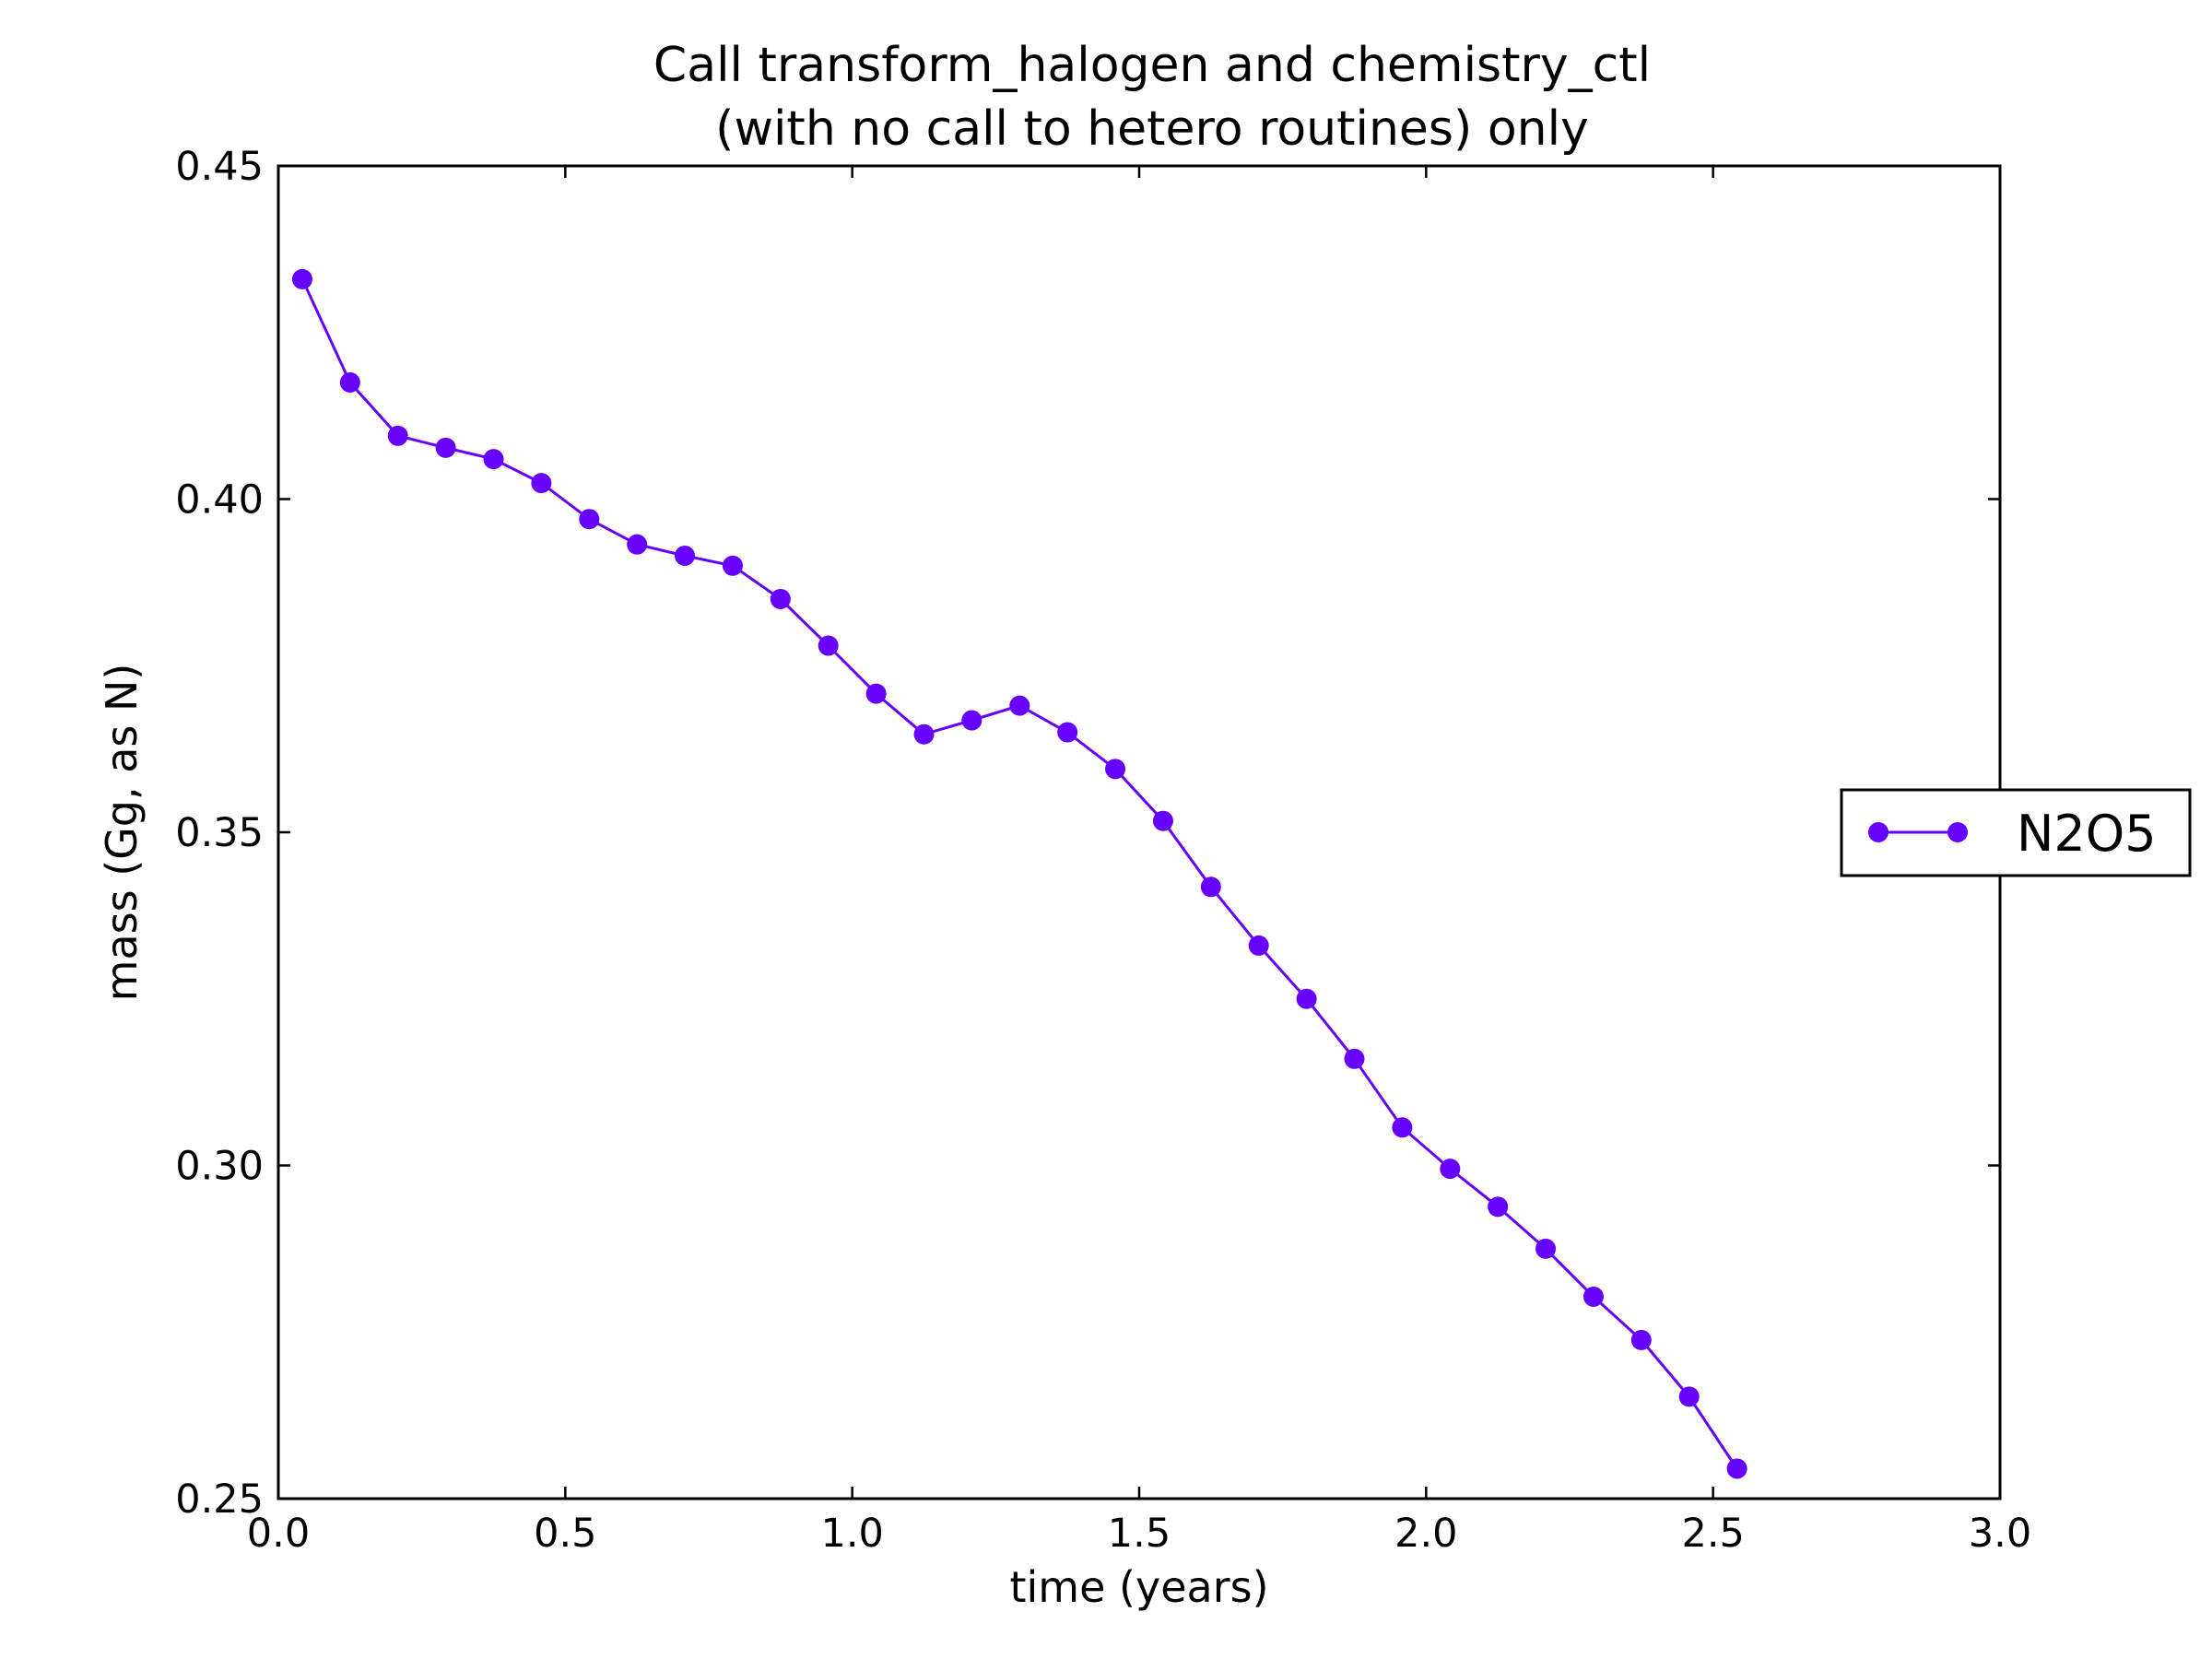 The image size is (2212, 1659). What do you see at coordinates (278, 1534) in the screenshot?
I see `x-tick-label: 0.0` at bounding box center [278, 1534].